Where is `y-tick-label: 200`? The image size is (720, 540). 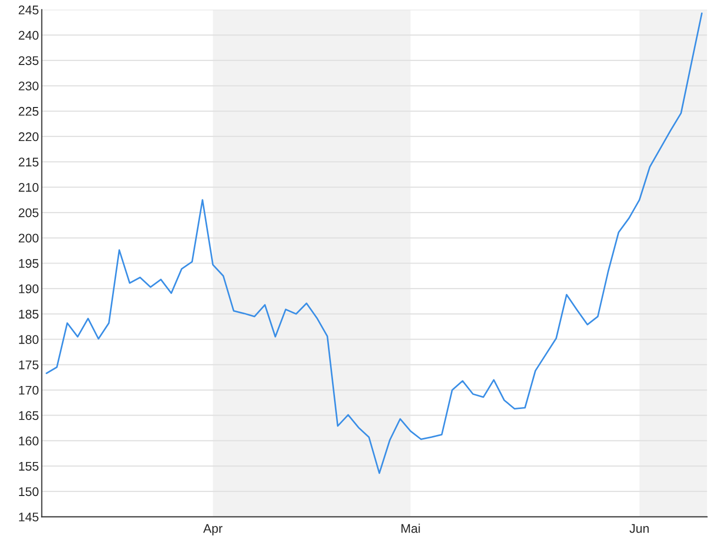 y-tick-label: 200 is located at coordinates (28, 238).